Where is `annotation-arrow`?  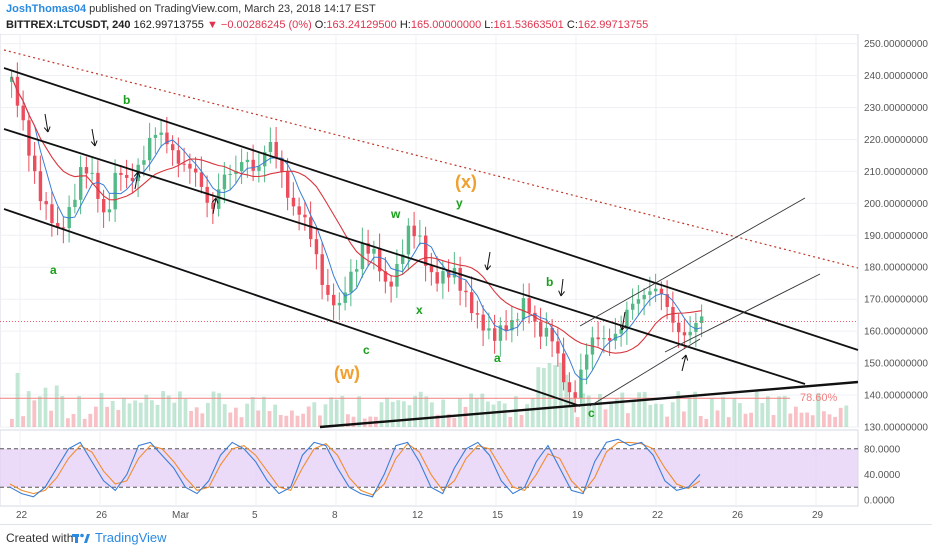
annotation-arrow is located at coordinates (623, 321).